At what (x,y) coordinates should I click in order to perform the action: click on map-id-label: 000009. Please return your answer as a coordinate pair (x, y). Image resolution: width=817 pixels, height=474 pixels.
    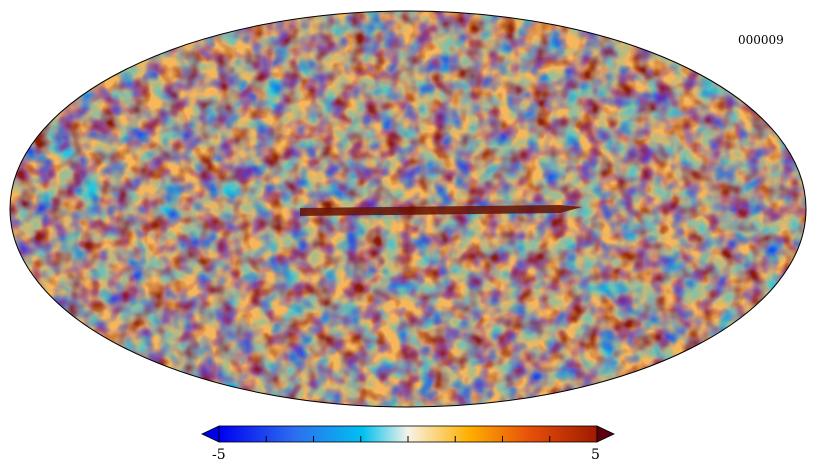
    Looking at the image, I should click on (761, 40).